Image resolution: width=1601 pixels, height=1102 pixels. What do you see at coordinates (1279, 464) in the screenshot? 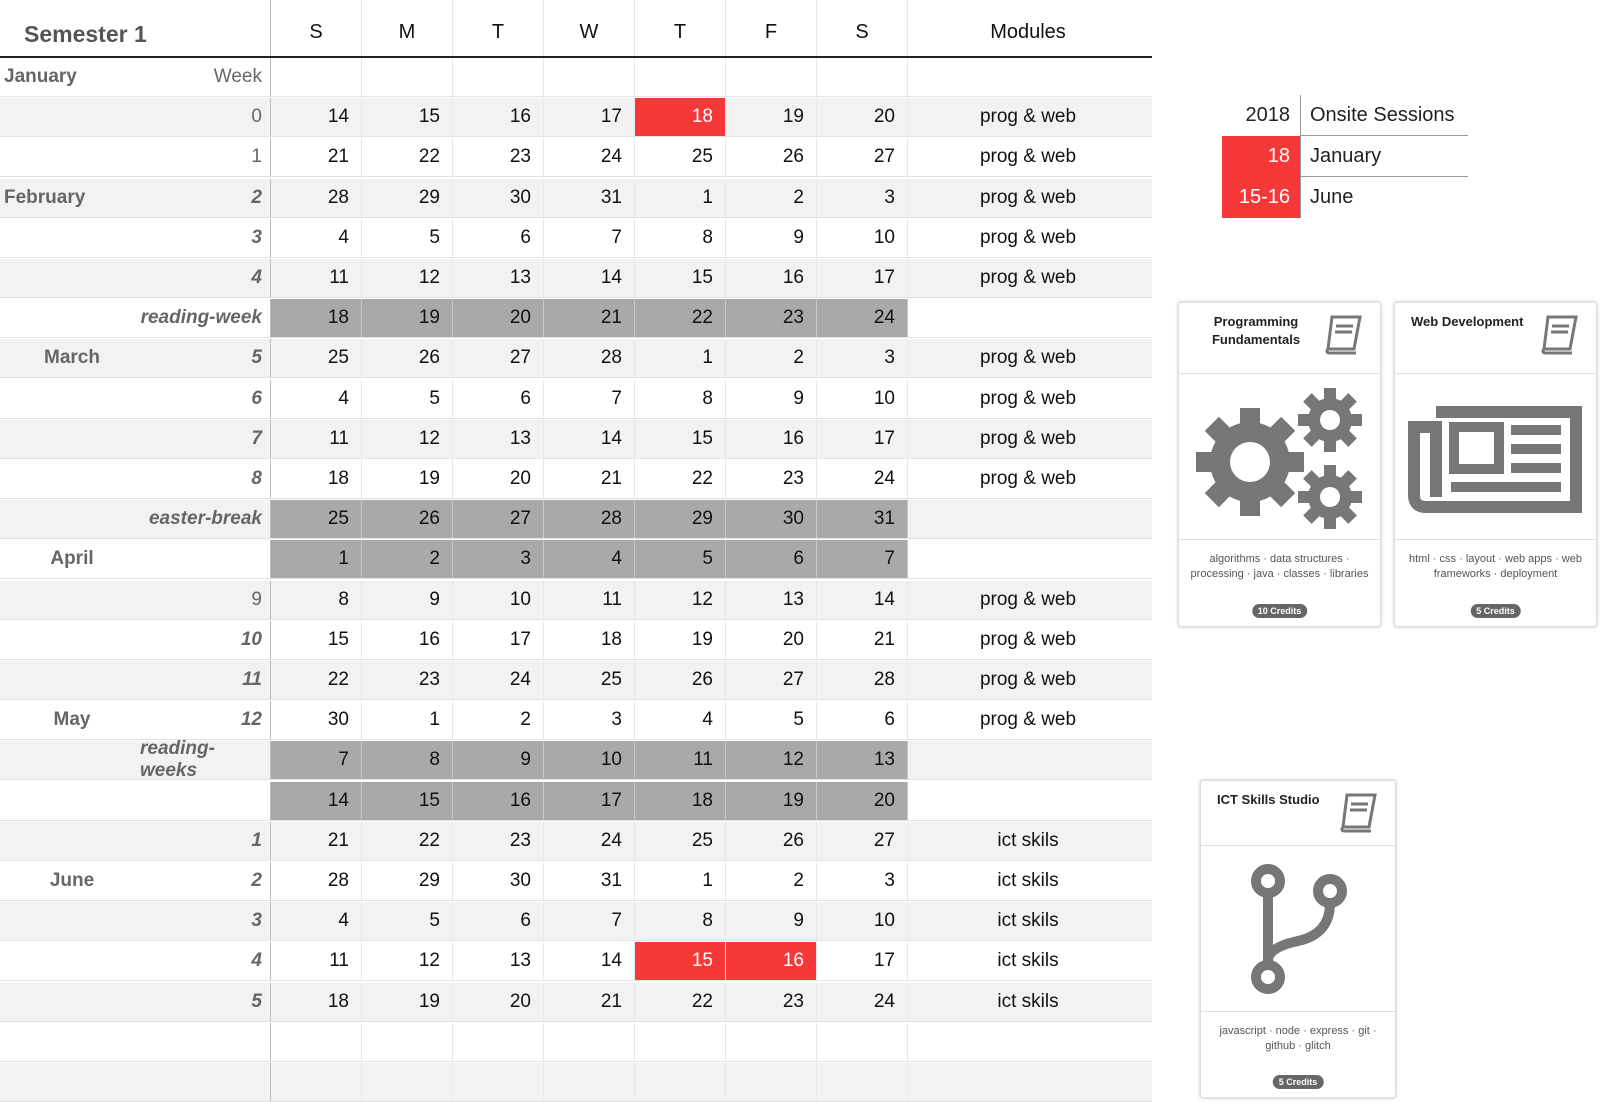
I see `module-card-programming: Programming Fundamentals` at bounding box center [1279, 464].